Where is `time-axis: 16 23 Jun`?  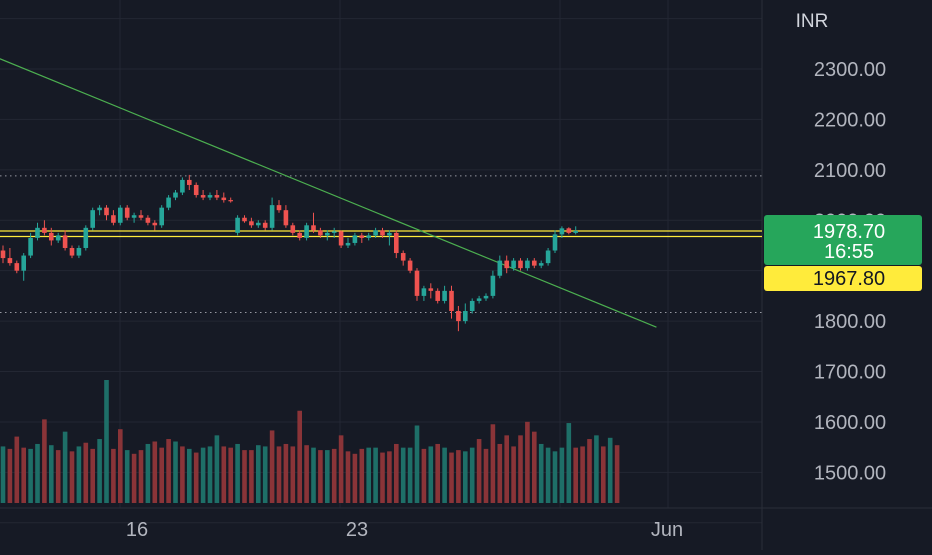 time-axis: 16 23 Jun is located at coordinates (404, 530).